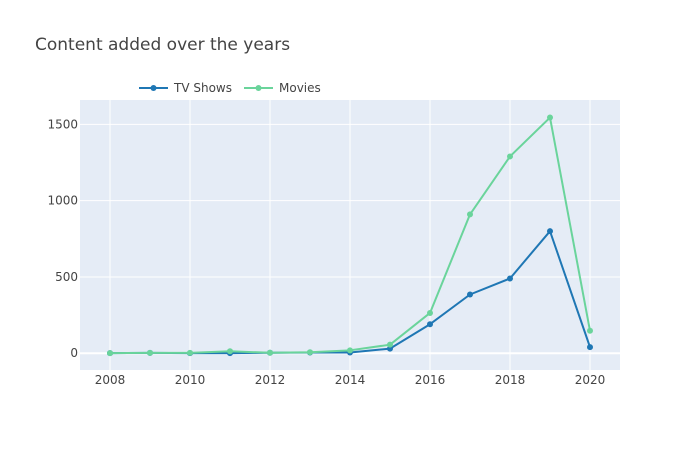 The image size is (700, 450). What do you see at coordinates (110, 380) in the screenshot?
I see `x-tick-label: 2008` at bounding box center [110, 380].